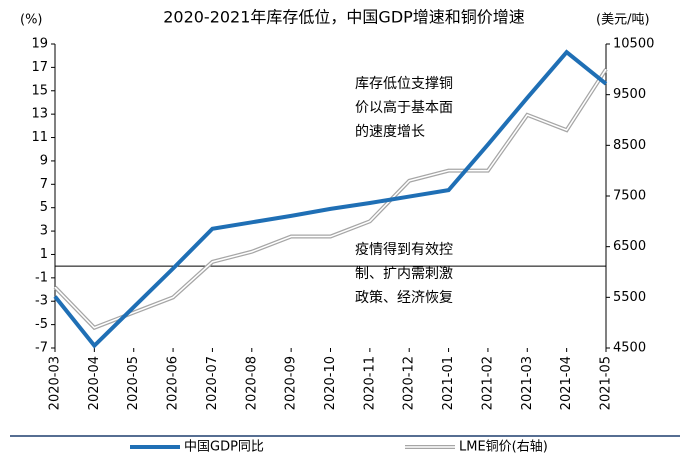 This screenshot has height=455, width=689. I want to click on x-tick-label: 2021-05, so click(606, 383).